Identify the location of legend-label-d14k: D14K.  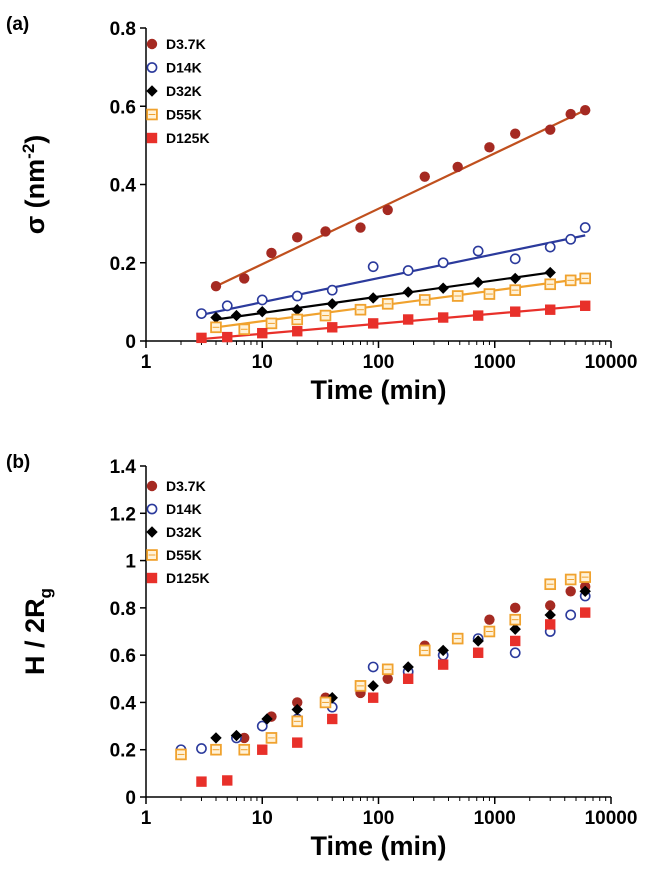
(184, 509).